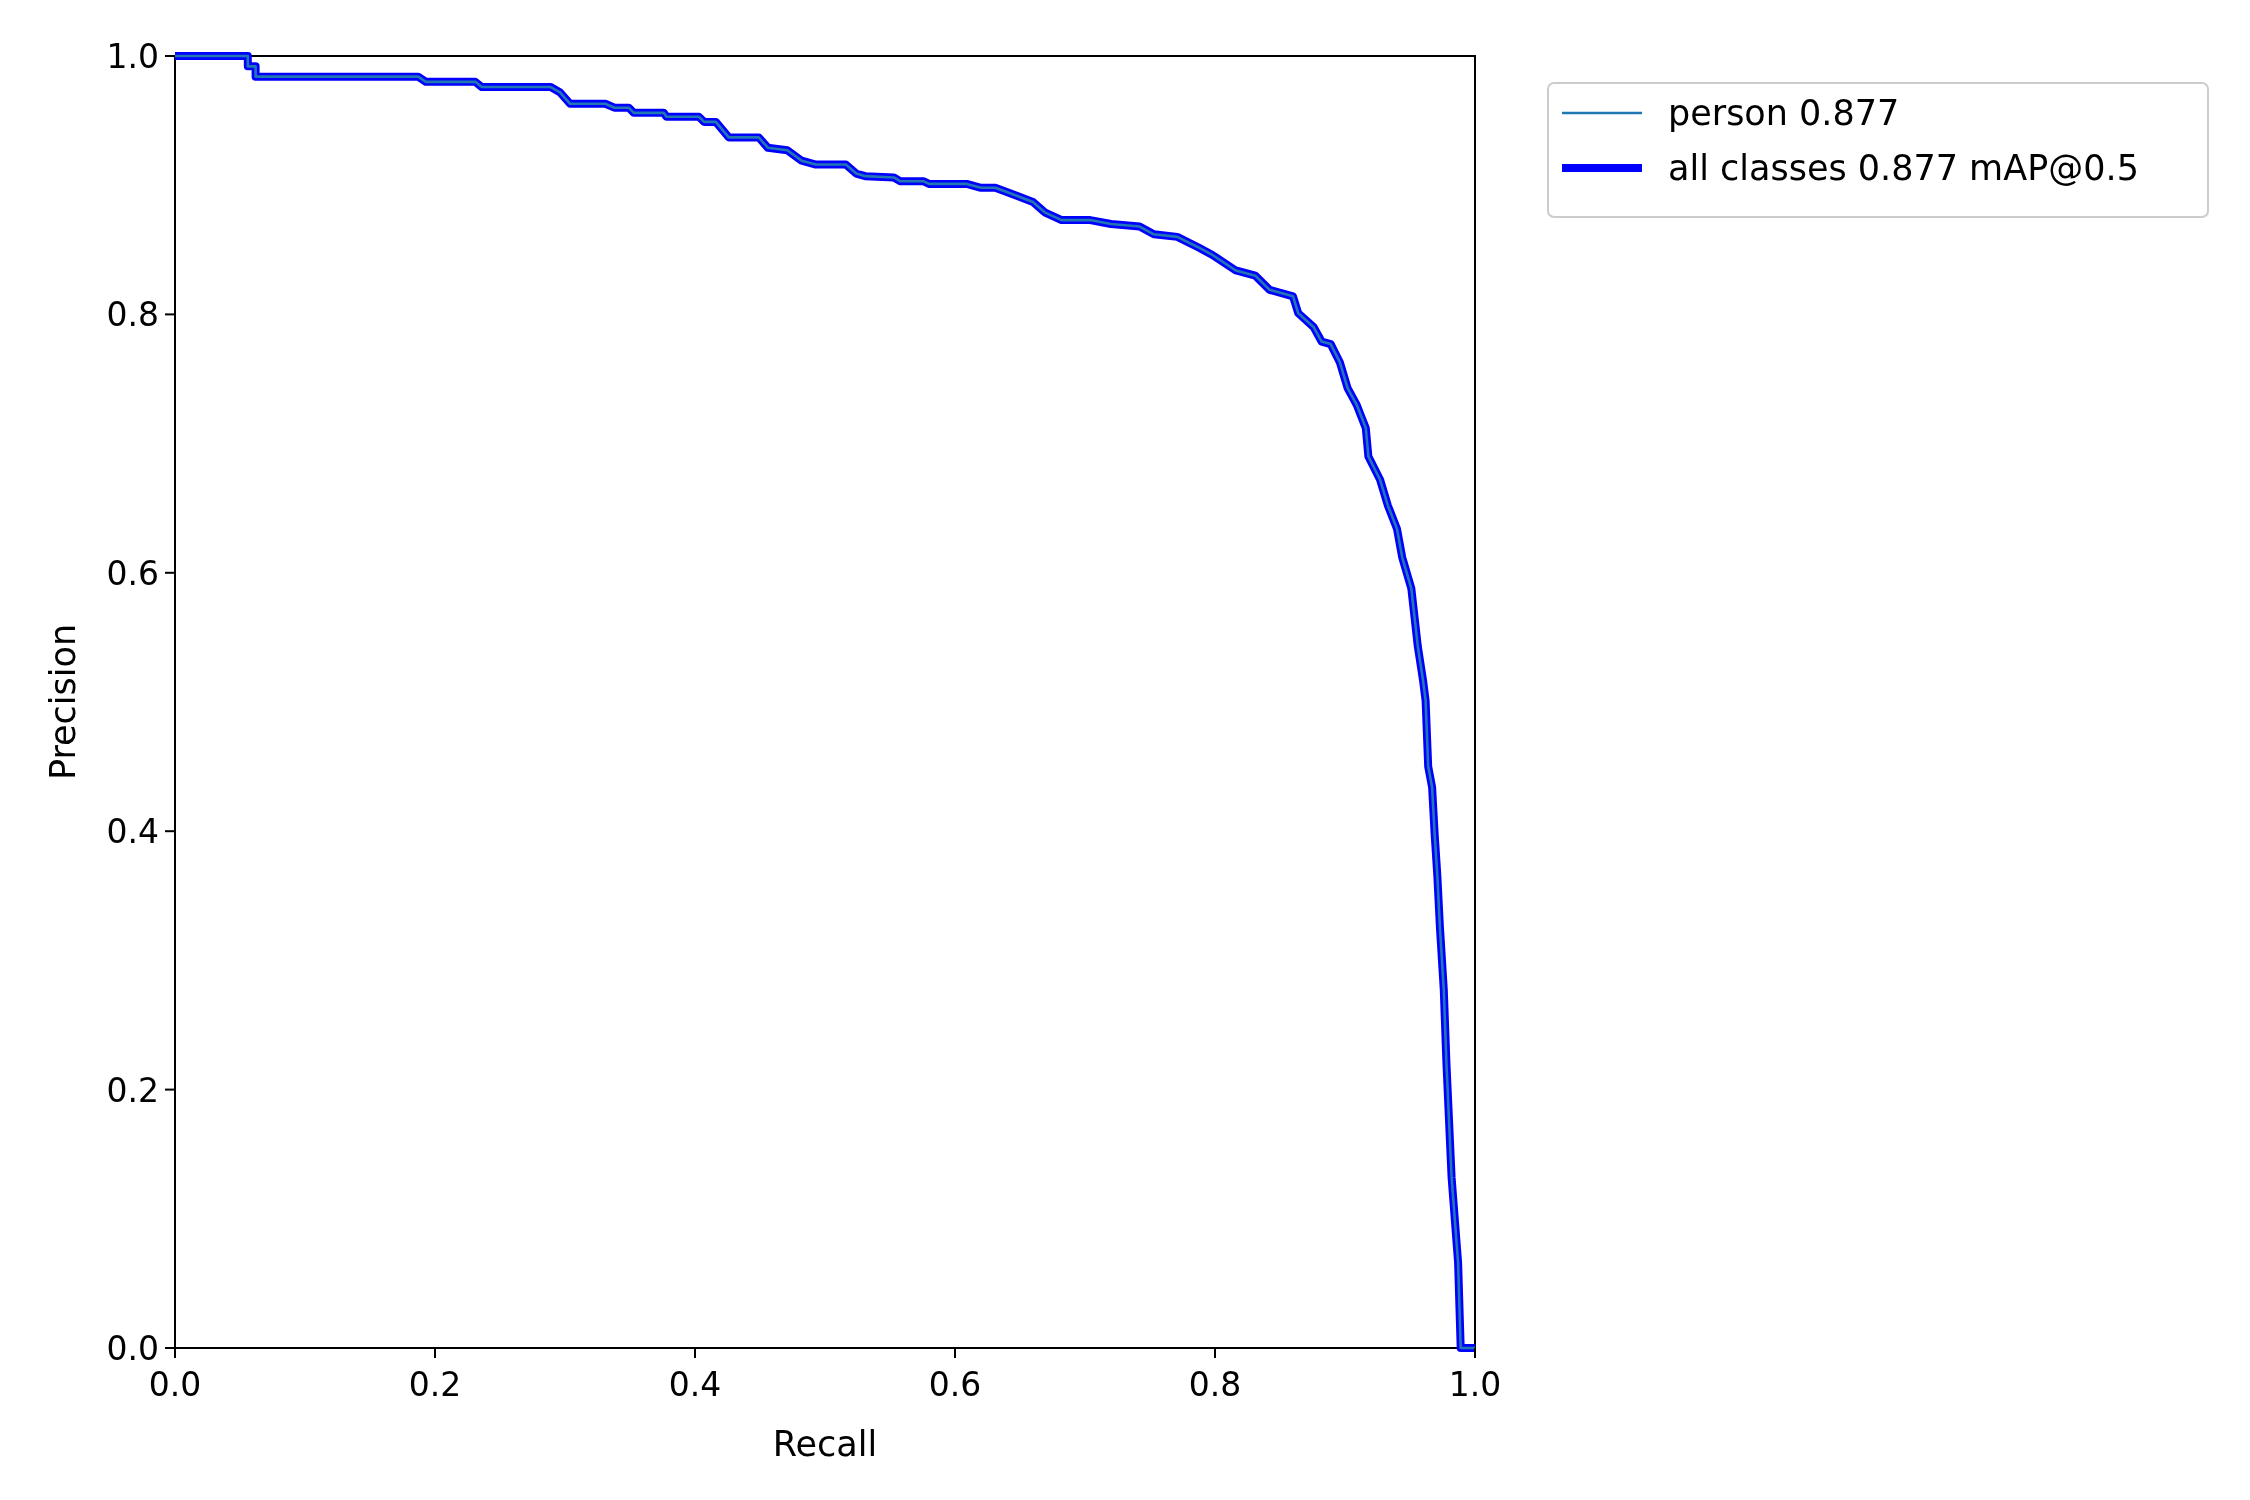  Describe the element at coordinates (1903, 168) in the screenshot. I see `legend-label: all classes 0.877 mAP@0.5` at that location.